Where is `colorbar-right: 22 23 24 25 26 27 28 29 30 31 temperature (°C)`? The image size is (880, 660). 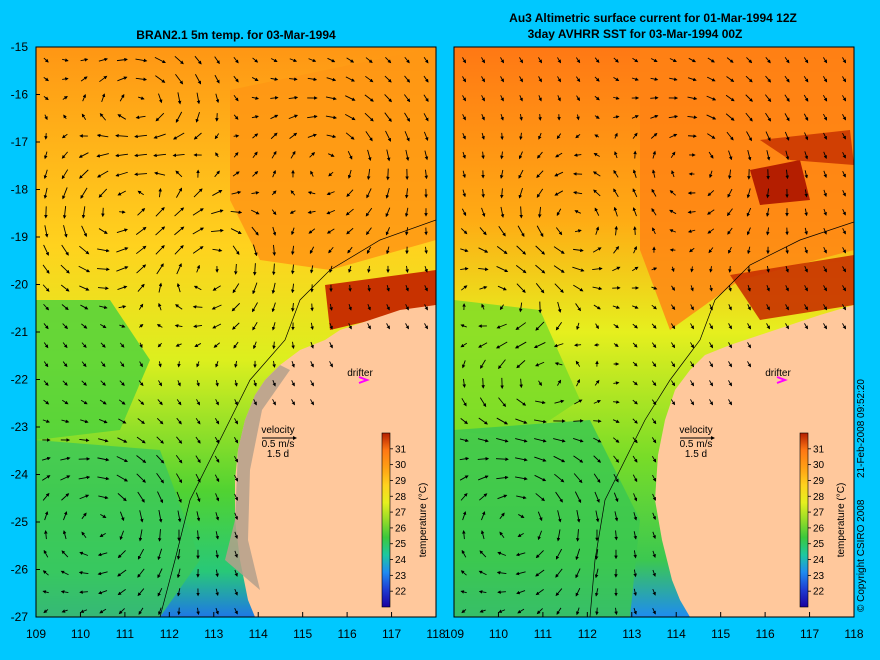
colorbar-right: 22 23 24 25 26 27 28 29 30 31 temperature (°C) is located at coordinates (823, 520).